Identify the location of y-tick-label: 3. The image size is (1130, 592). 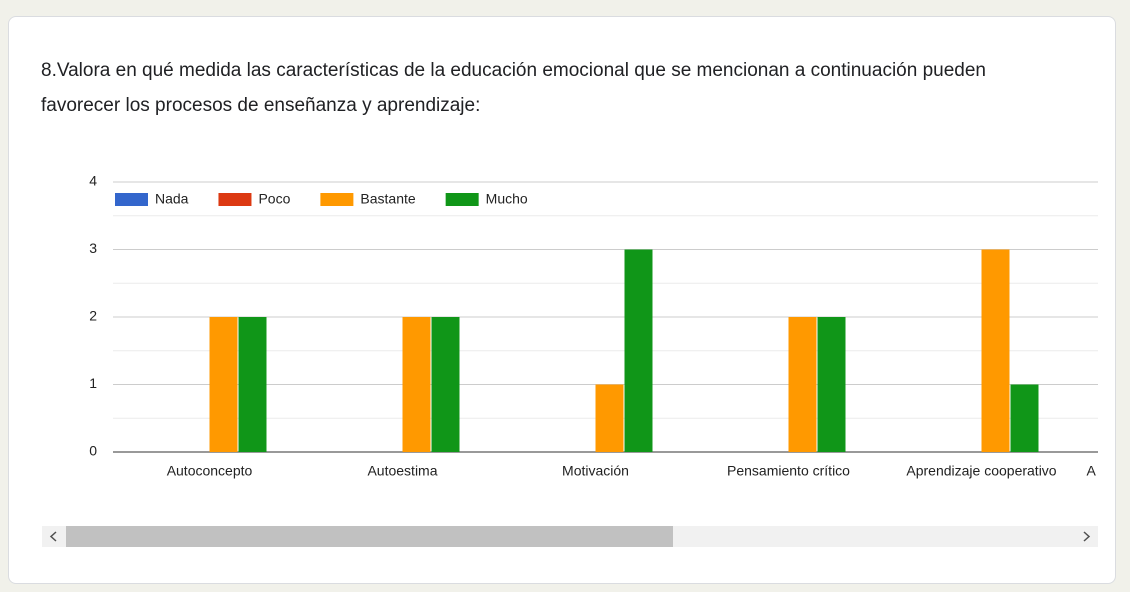
(93, 248).